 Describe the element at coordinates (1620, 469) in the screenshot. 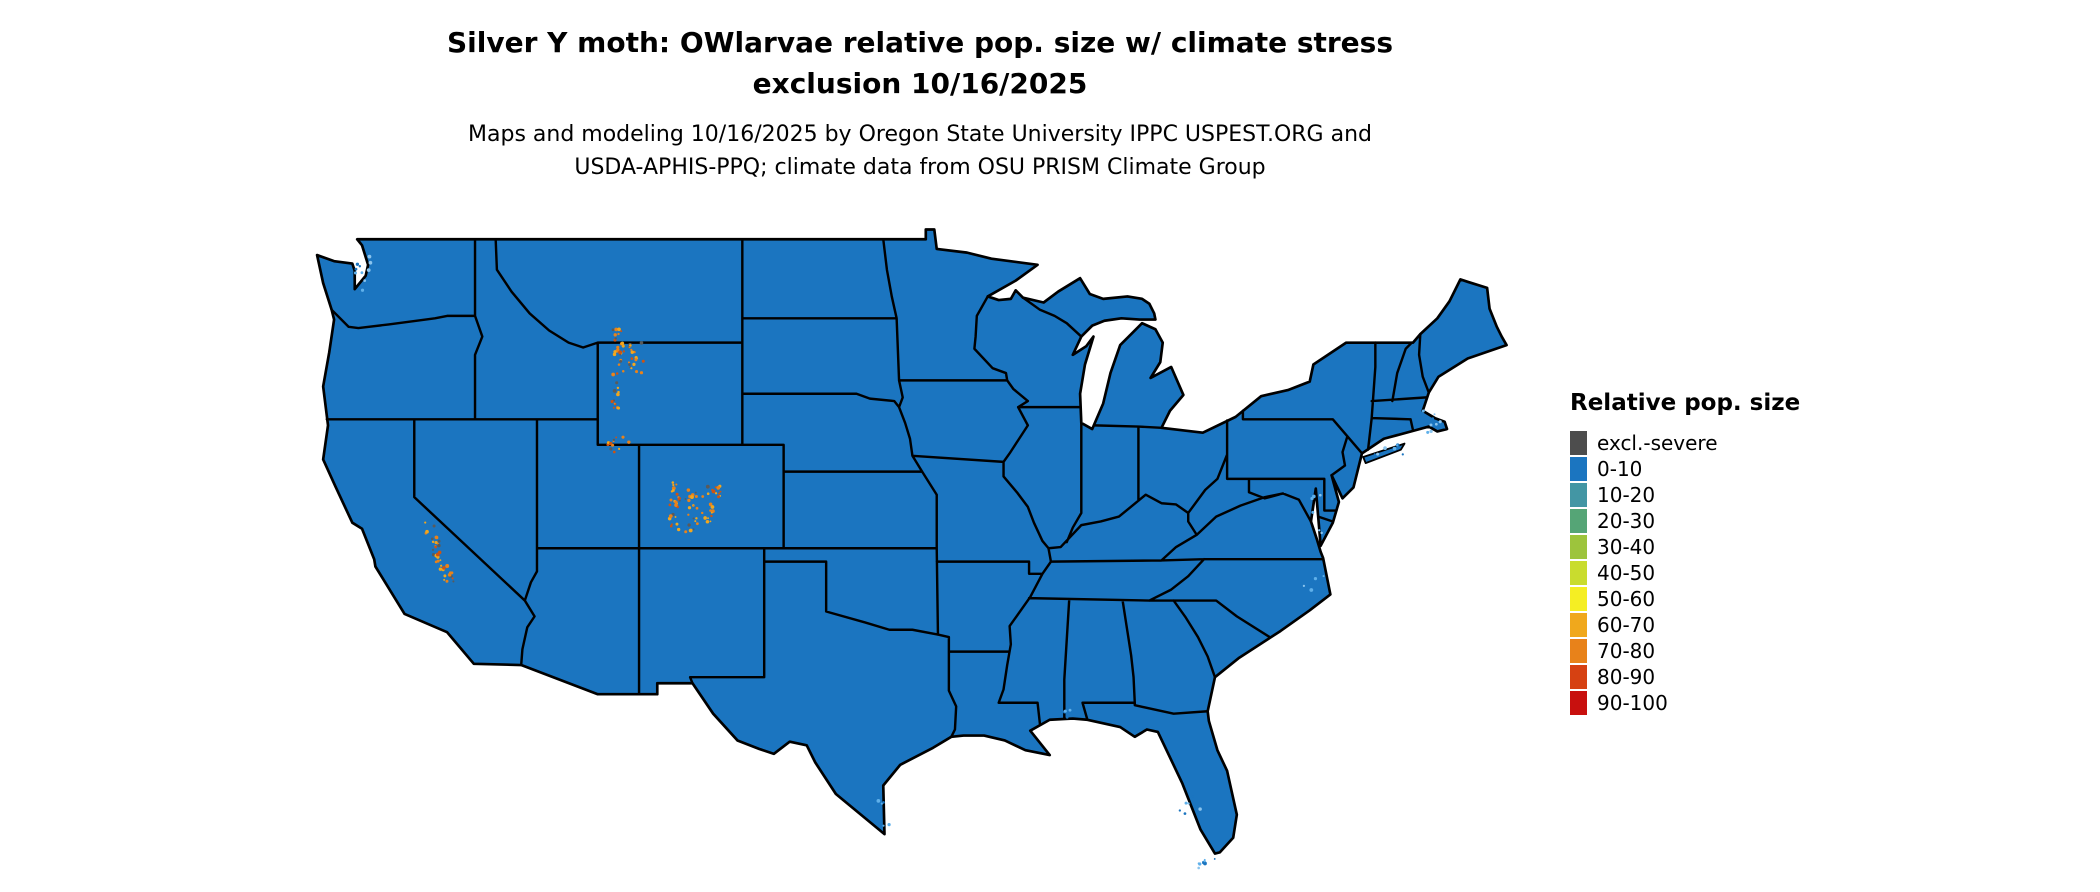

I see `legend-item-label: 0-10` at that location.